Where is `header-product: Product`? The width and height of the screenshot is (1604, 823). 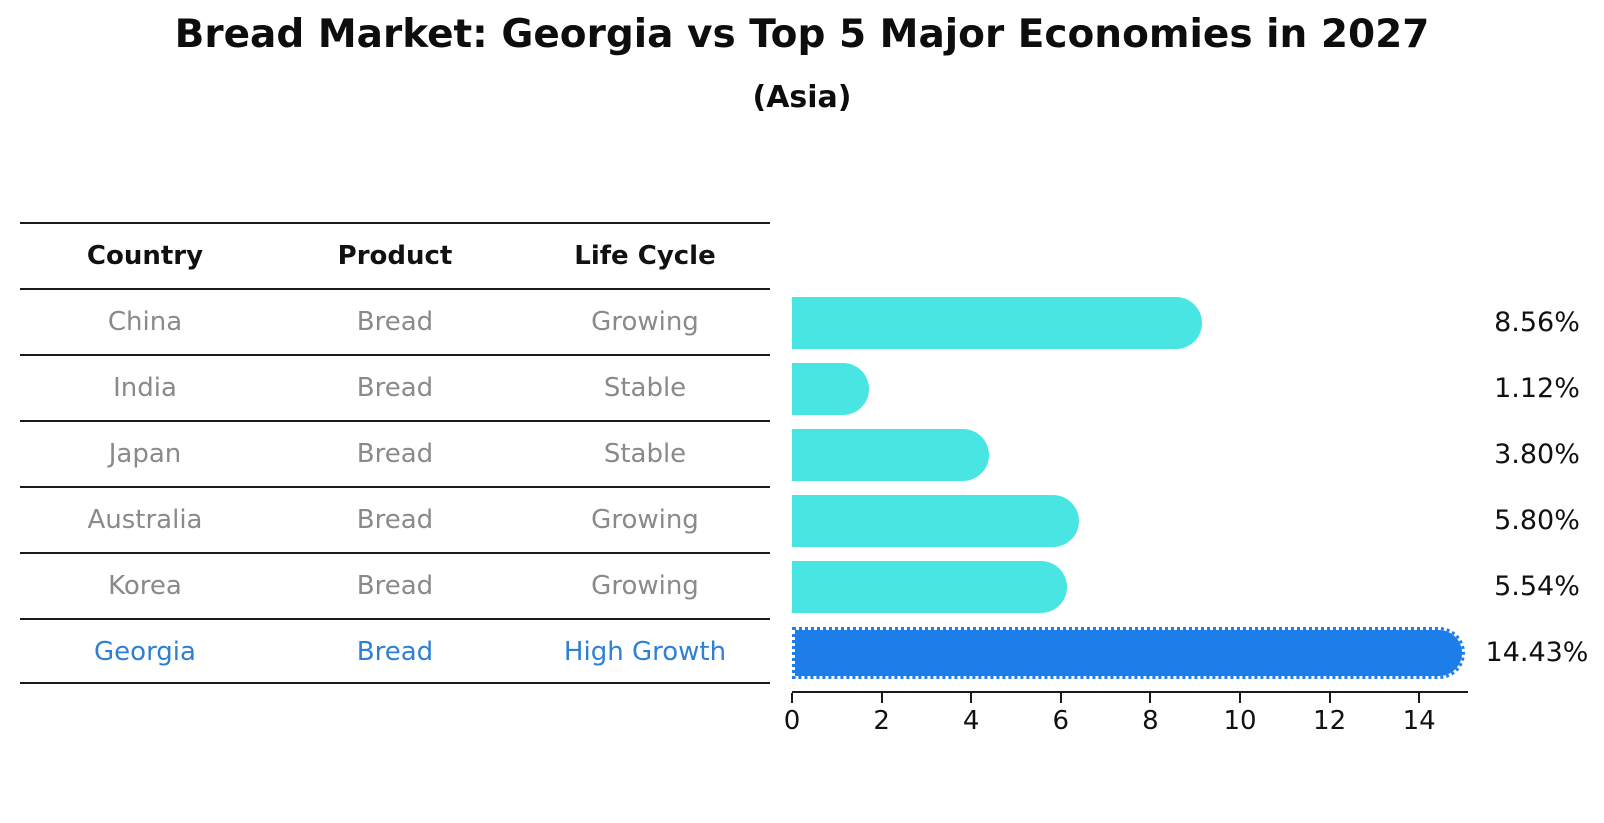 header-product: Product is located at coordinates (395, 256).